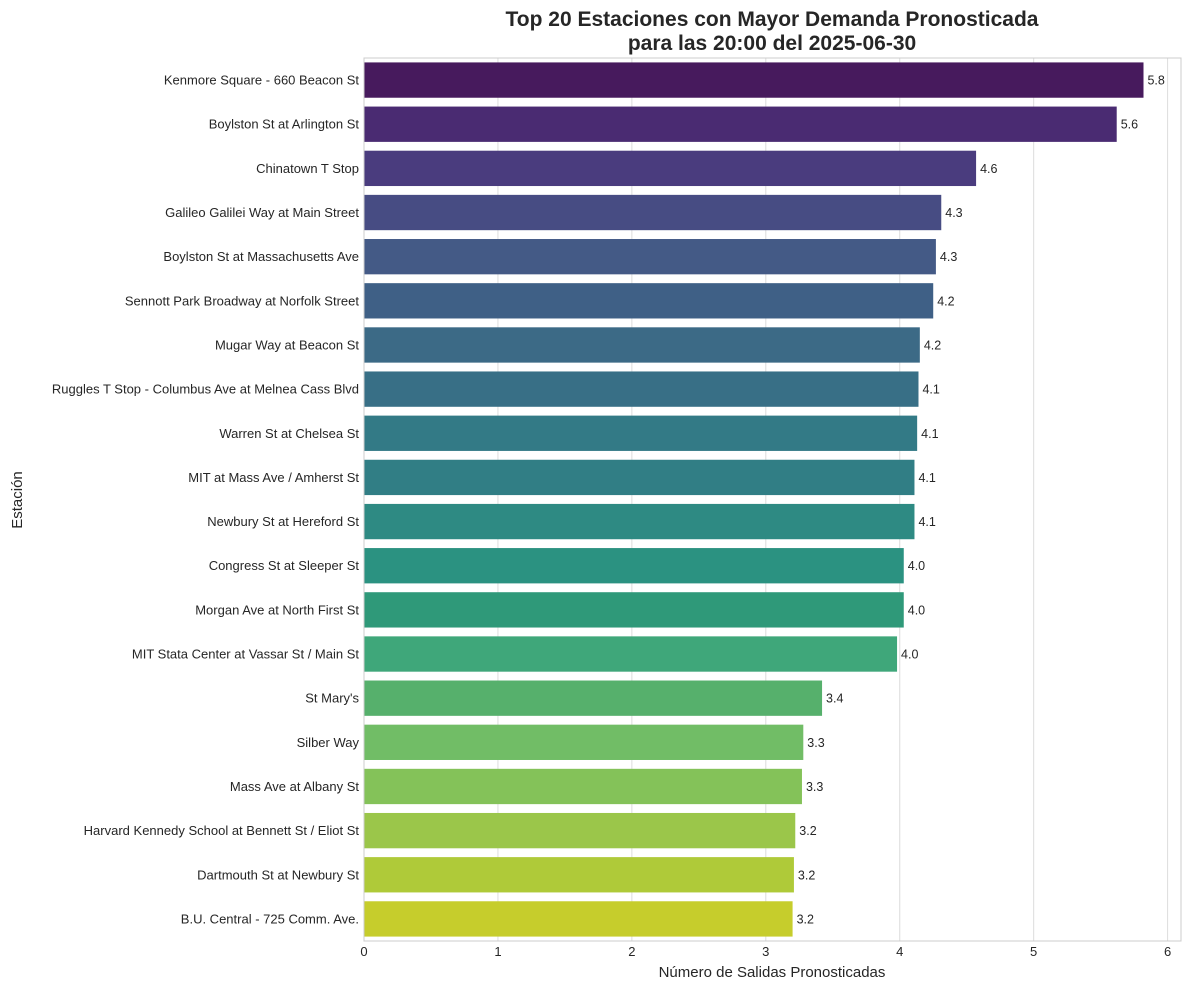 This screenshot has height=995, width=1189. What do you see at coordinates (284, 565) in the screenshot?
I see `category-label: Congress St at Sleeper St` at bounding box center [284, 565].